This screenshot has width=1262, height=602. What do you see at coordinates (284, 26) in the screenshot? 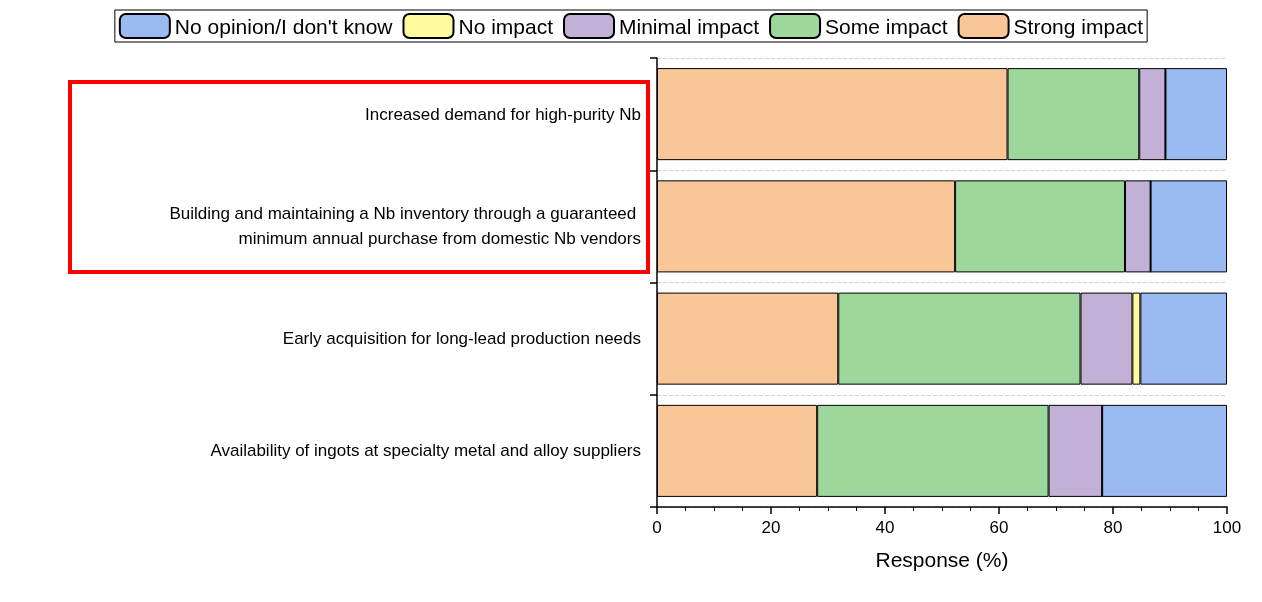
I see `legend-label: No opinion/I don't know` at bounding box center [284, 26].